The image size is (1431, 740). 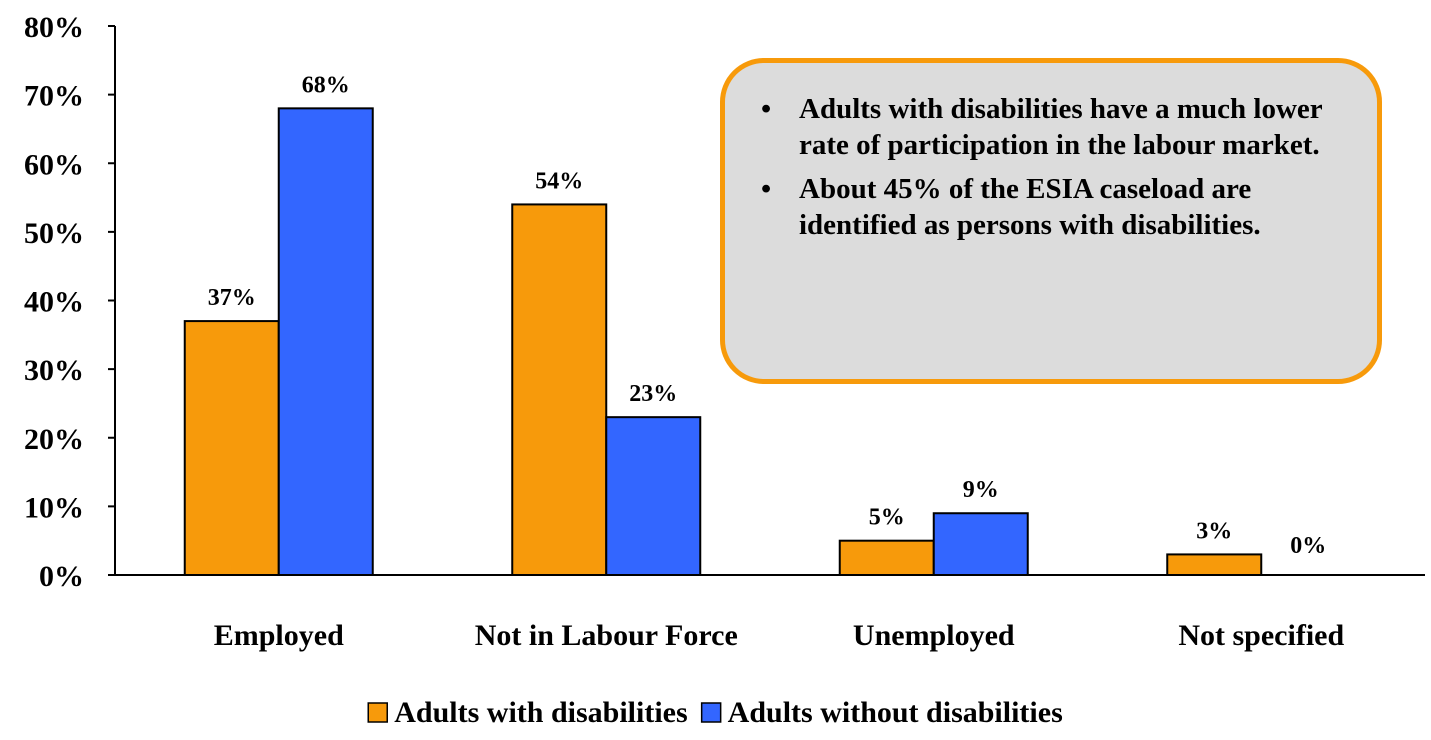 What do you see at coordinates (653, 394) in the screenshot?
I see `data-label: 23%` at bounding box center [653, 394].